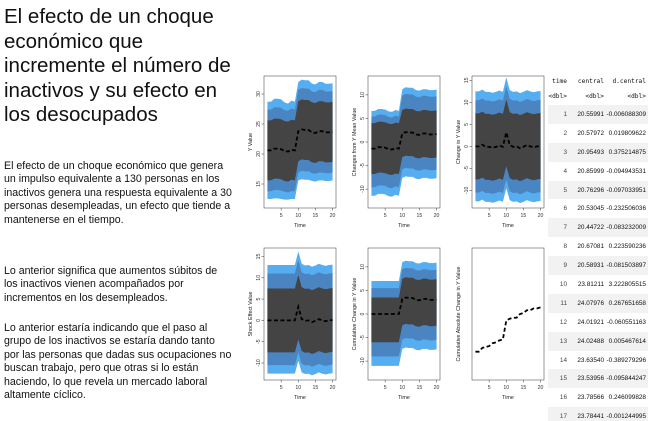 This screenshot has height=421, width=650. Describe the element at coordinates (590, 341) in the screenshot. I see `table-cell: 24.02488` at that location.